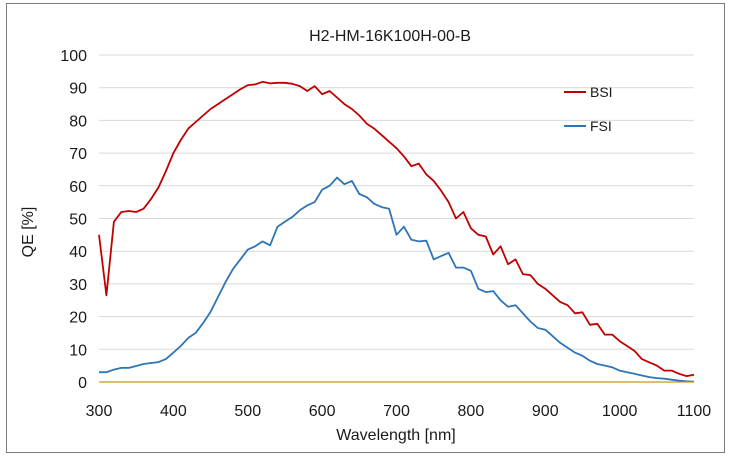 The image size is (733, 458). Describe the element at coordinates (601, 126) in the screenshot. I see `legend-label-fsi: FSI` at that location.